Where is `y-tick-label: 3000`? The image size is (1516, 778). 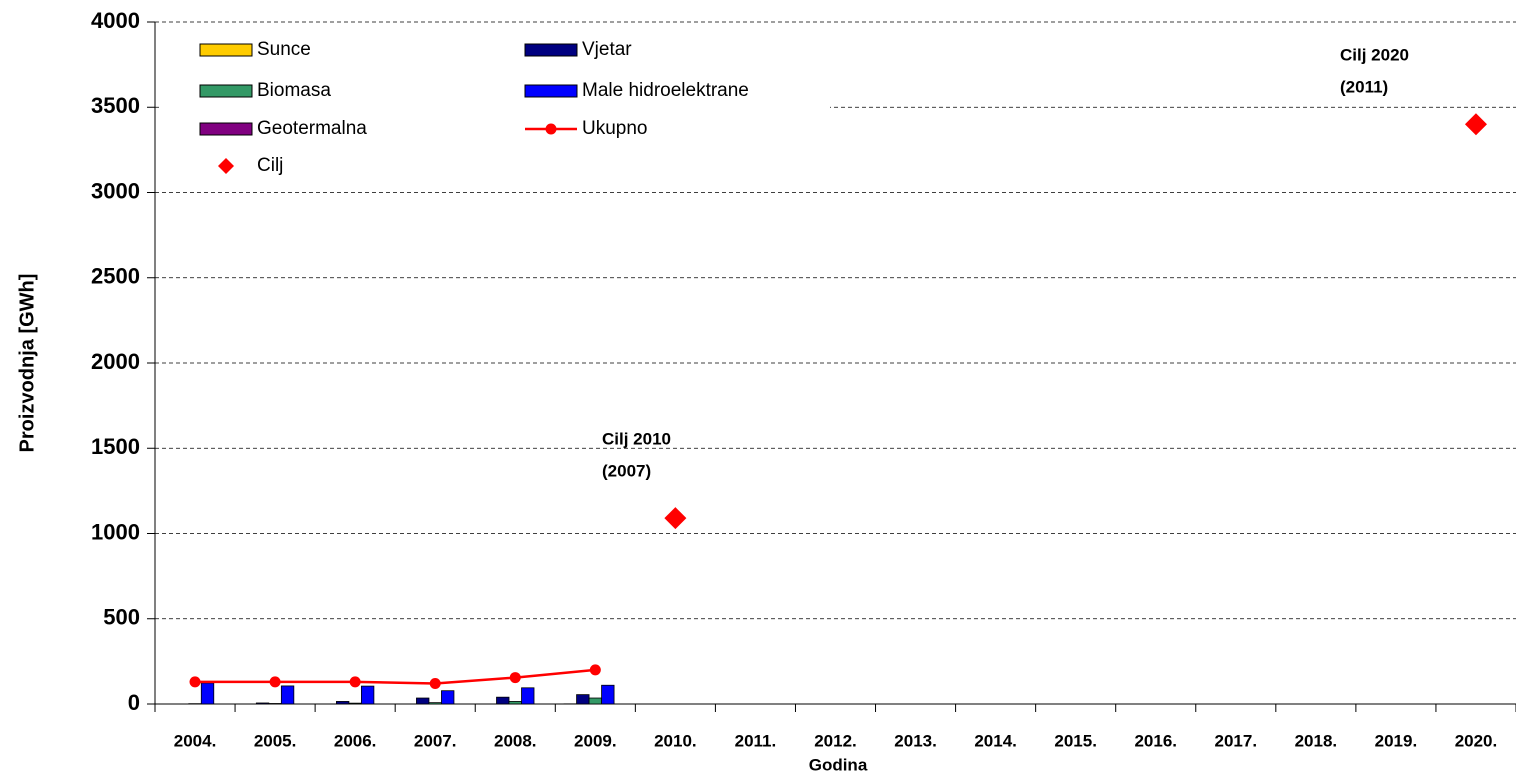 y-tick-label: 3000 is located at coordinates (115, 190).